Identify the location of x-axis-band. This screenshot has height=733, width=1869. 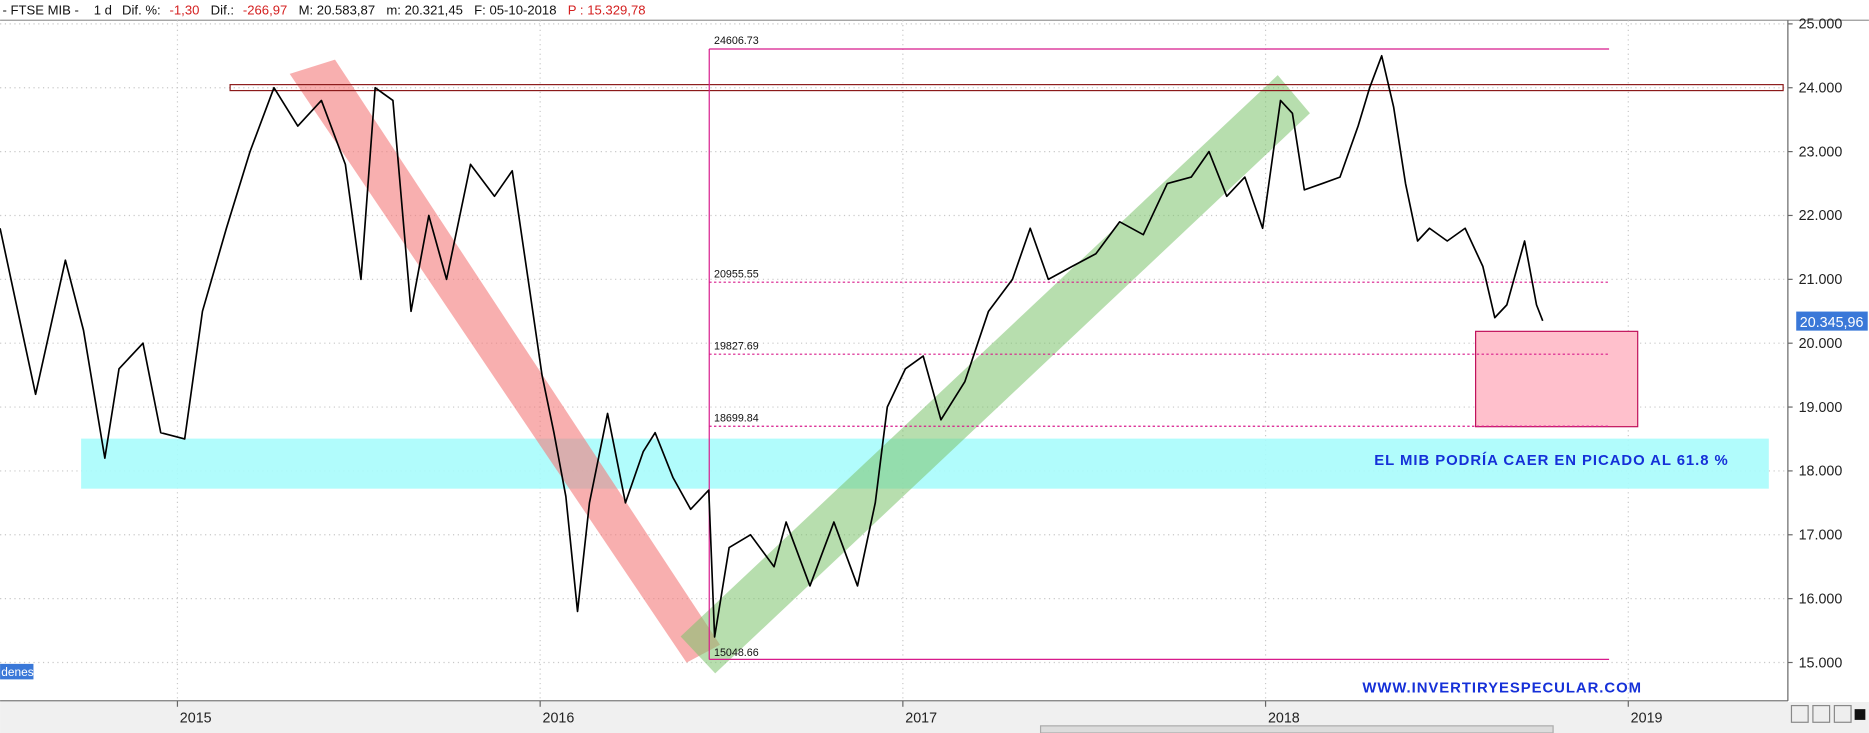
(934, 717).